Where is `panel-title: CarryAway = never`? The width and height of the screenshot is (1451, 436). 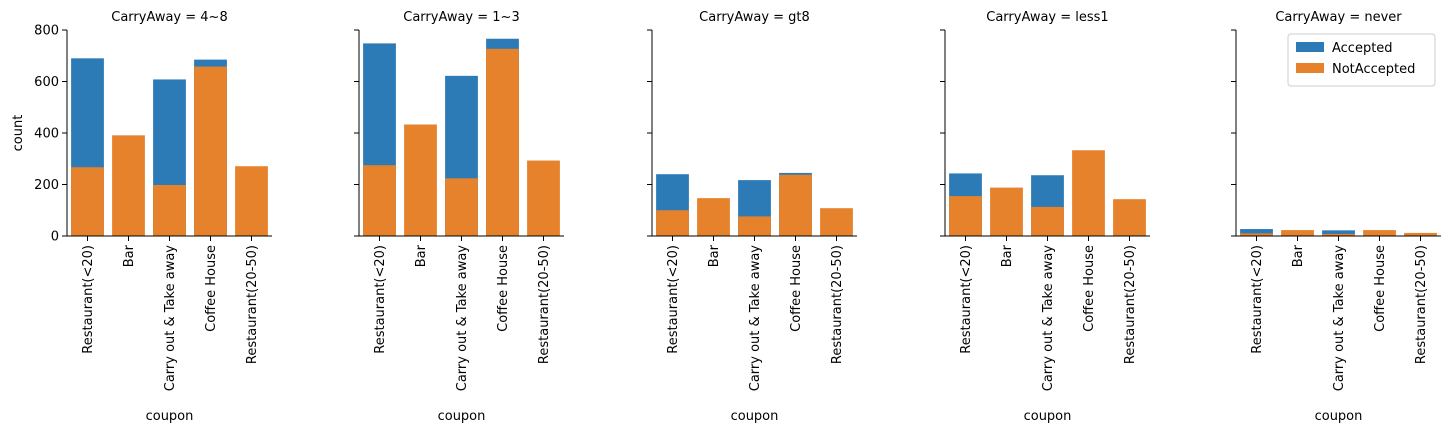 panel-title: CarryAway = never is located at coordinates (1338, 17).